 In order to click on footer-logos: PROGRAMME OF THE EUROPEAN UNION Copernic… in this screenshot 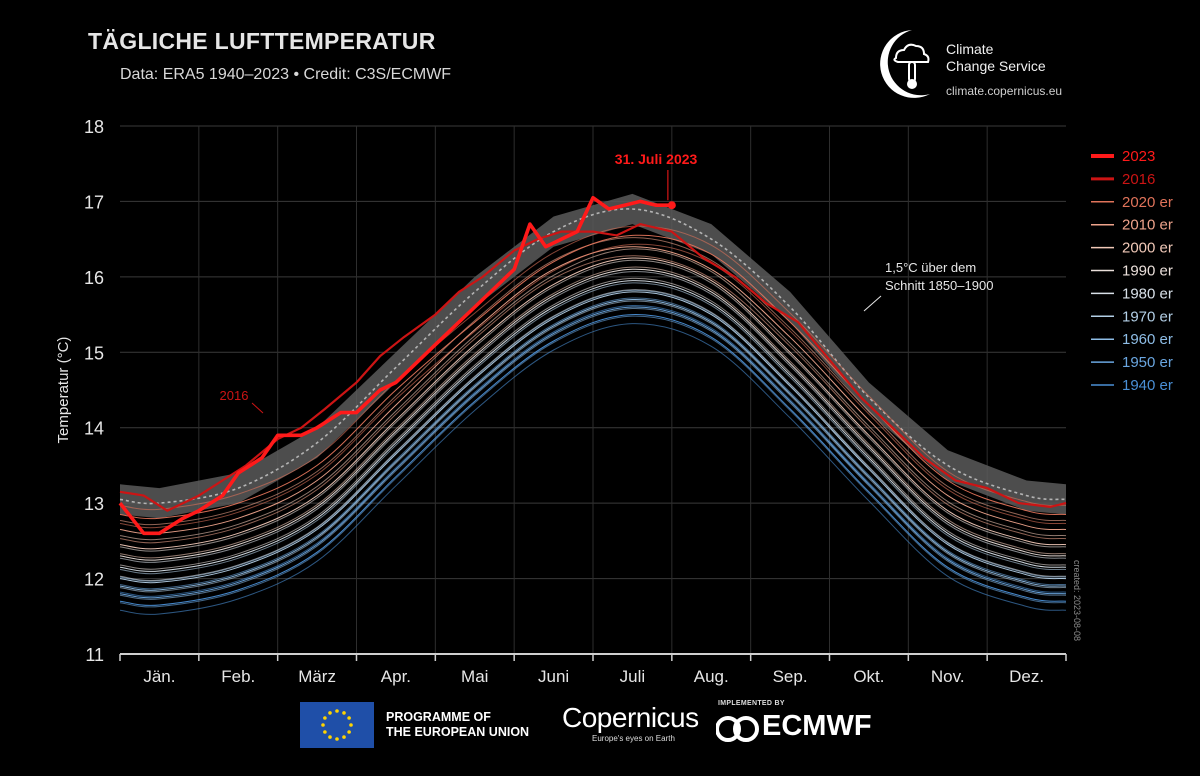, I will do `click(600, 726)`.